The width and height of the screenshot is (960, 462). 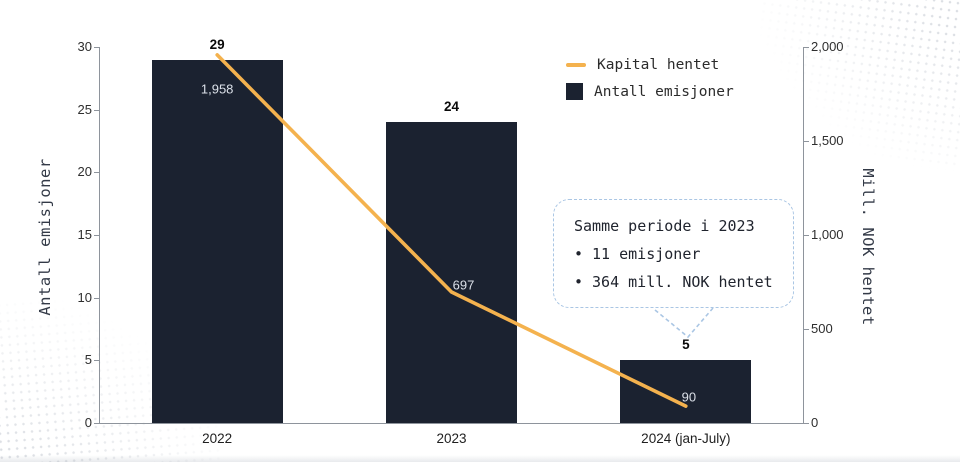 I want to click on right-tick-label: 500, so click(x=822, y=328).